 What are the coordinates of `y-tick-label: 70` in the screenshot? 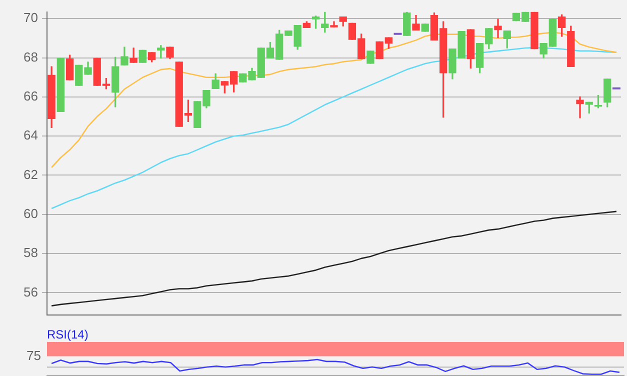 It's located at (31, 18).